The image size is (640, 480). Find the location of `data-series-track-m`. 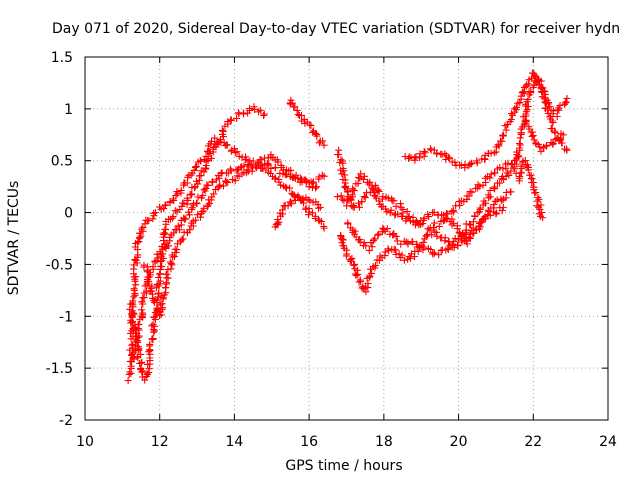

data-series-track-m is located at coordinates (531, 189).